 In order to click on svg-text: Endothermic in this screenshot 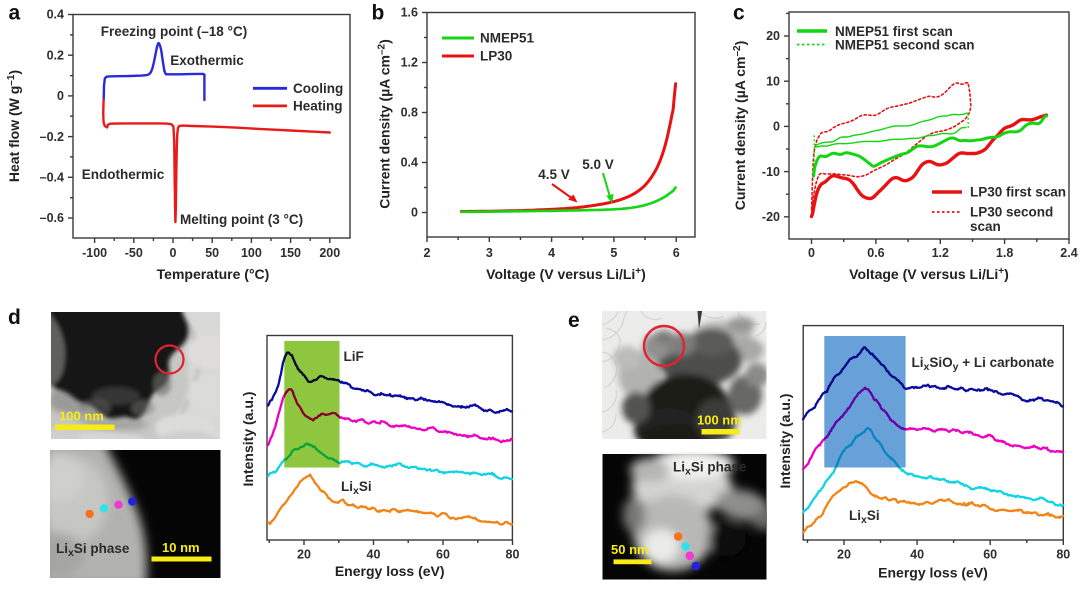, I will do `click(123, 174)`.